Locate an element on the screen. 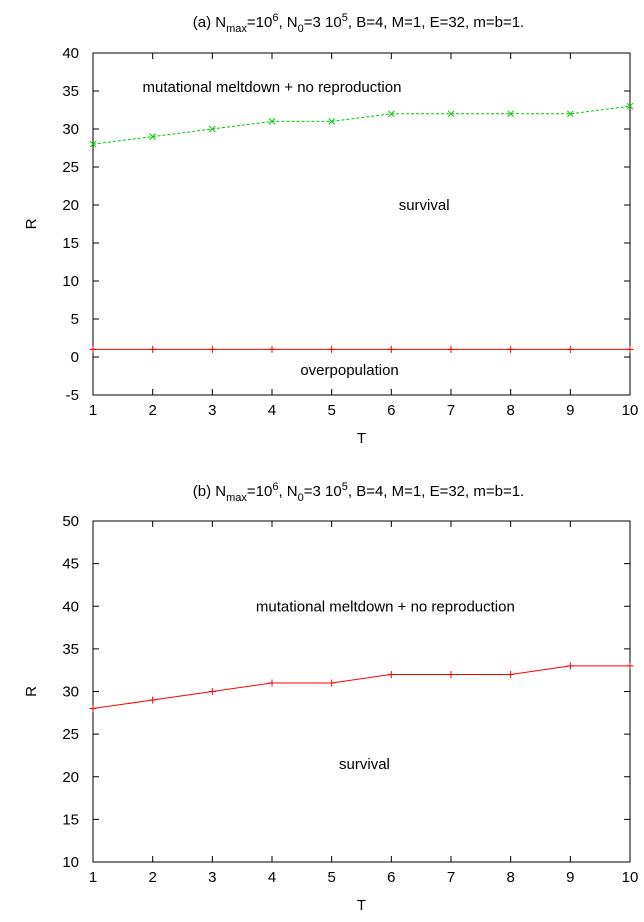  y-tick-label: 0 is located at coordinates (75, 357).